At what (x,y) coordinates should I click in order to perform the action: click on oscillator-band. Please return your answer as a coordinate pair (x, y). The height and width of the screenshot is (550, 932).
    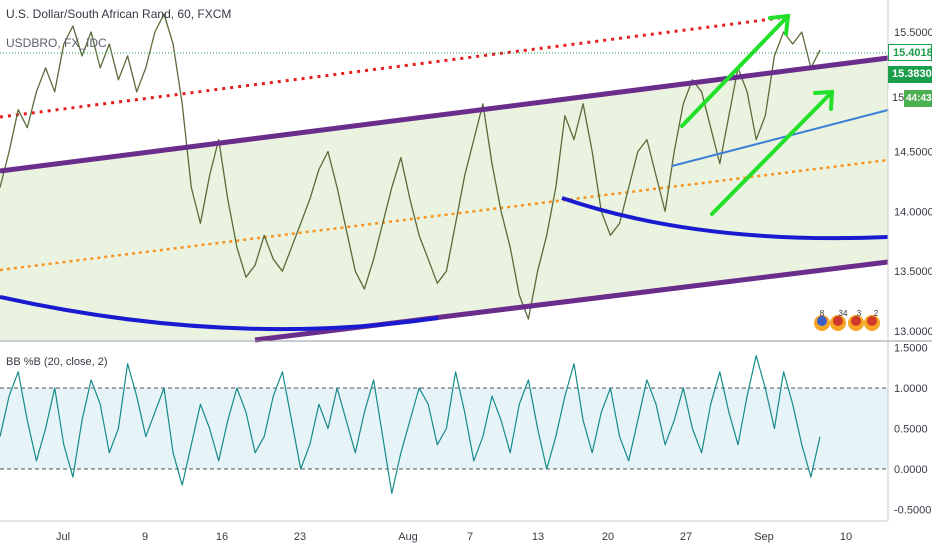
    Looking at the image, I should click on (444, 428).